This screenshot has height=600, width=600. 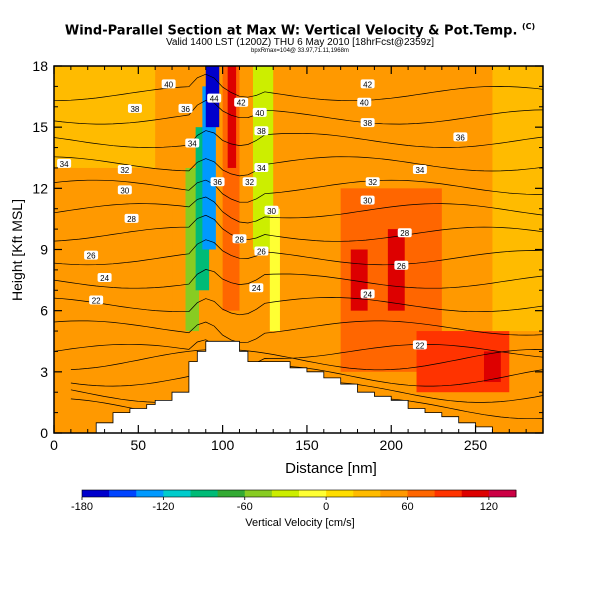 I want to click on x-tick-label: 100, so click(x=223, y=445).